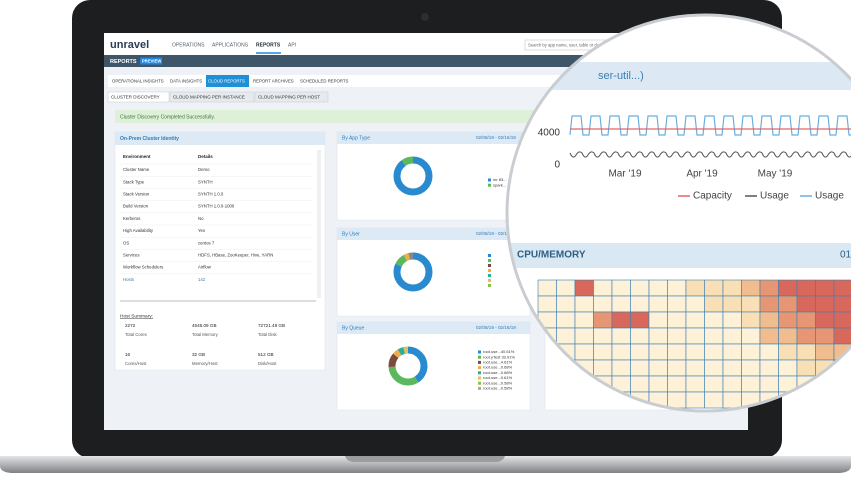  Describe the element at coordinates (845, 255) in the screenshot. I see `heatmap-date: 01` at that location.